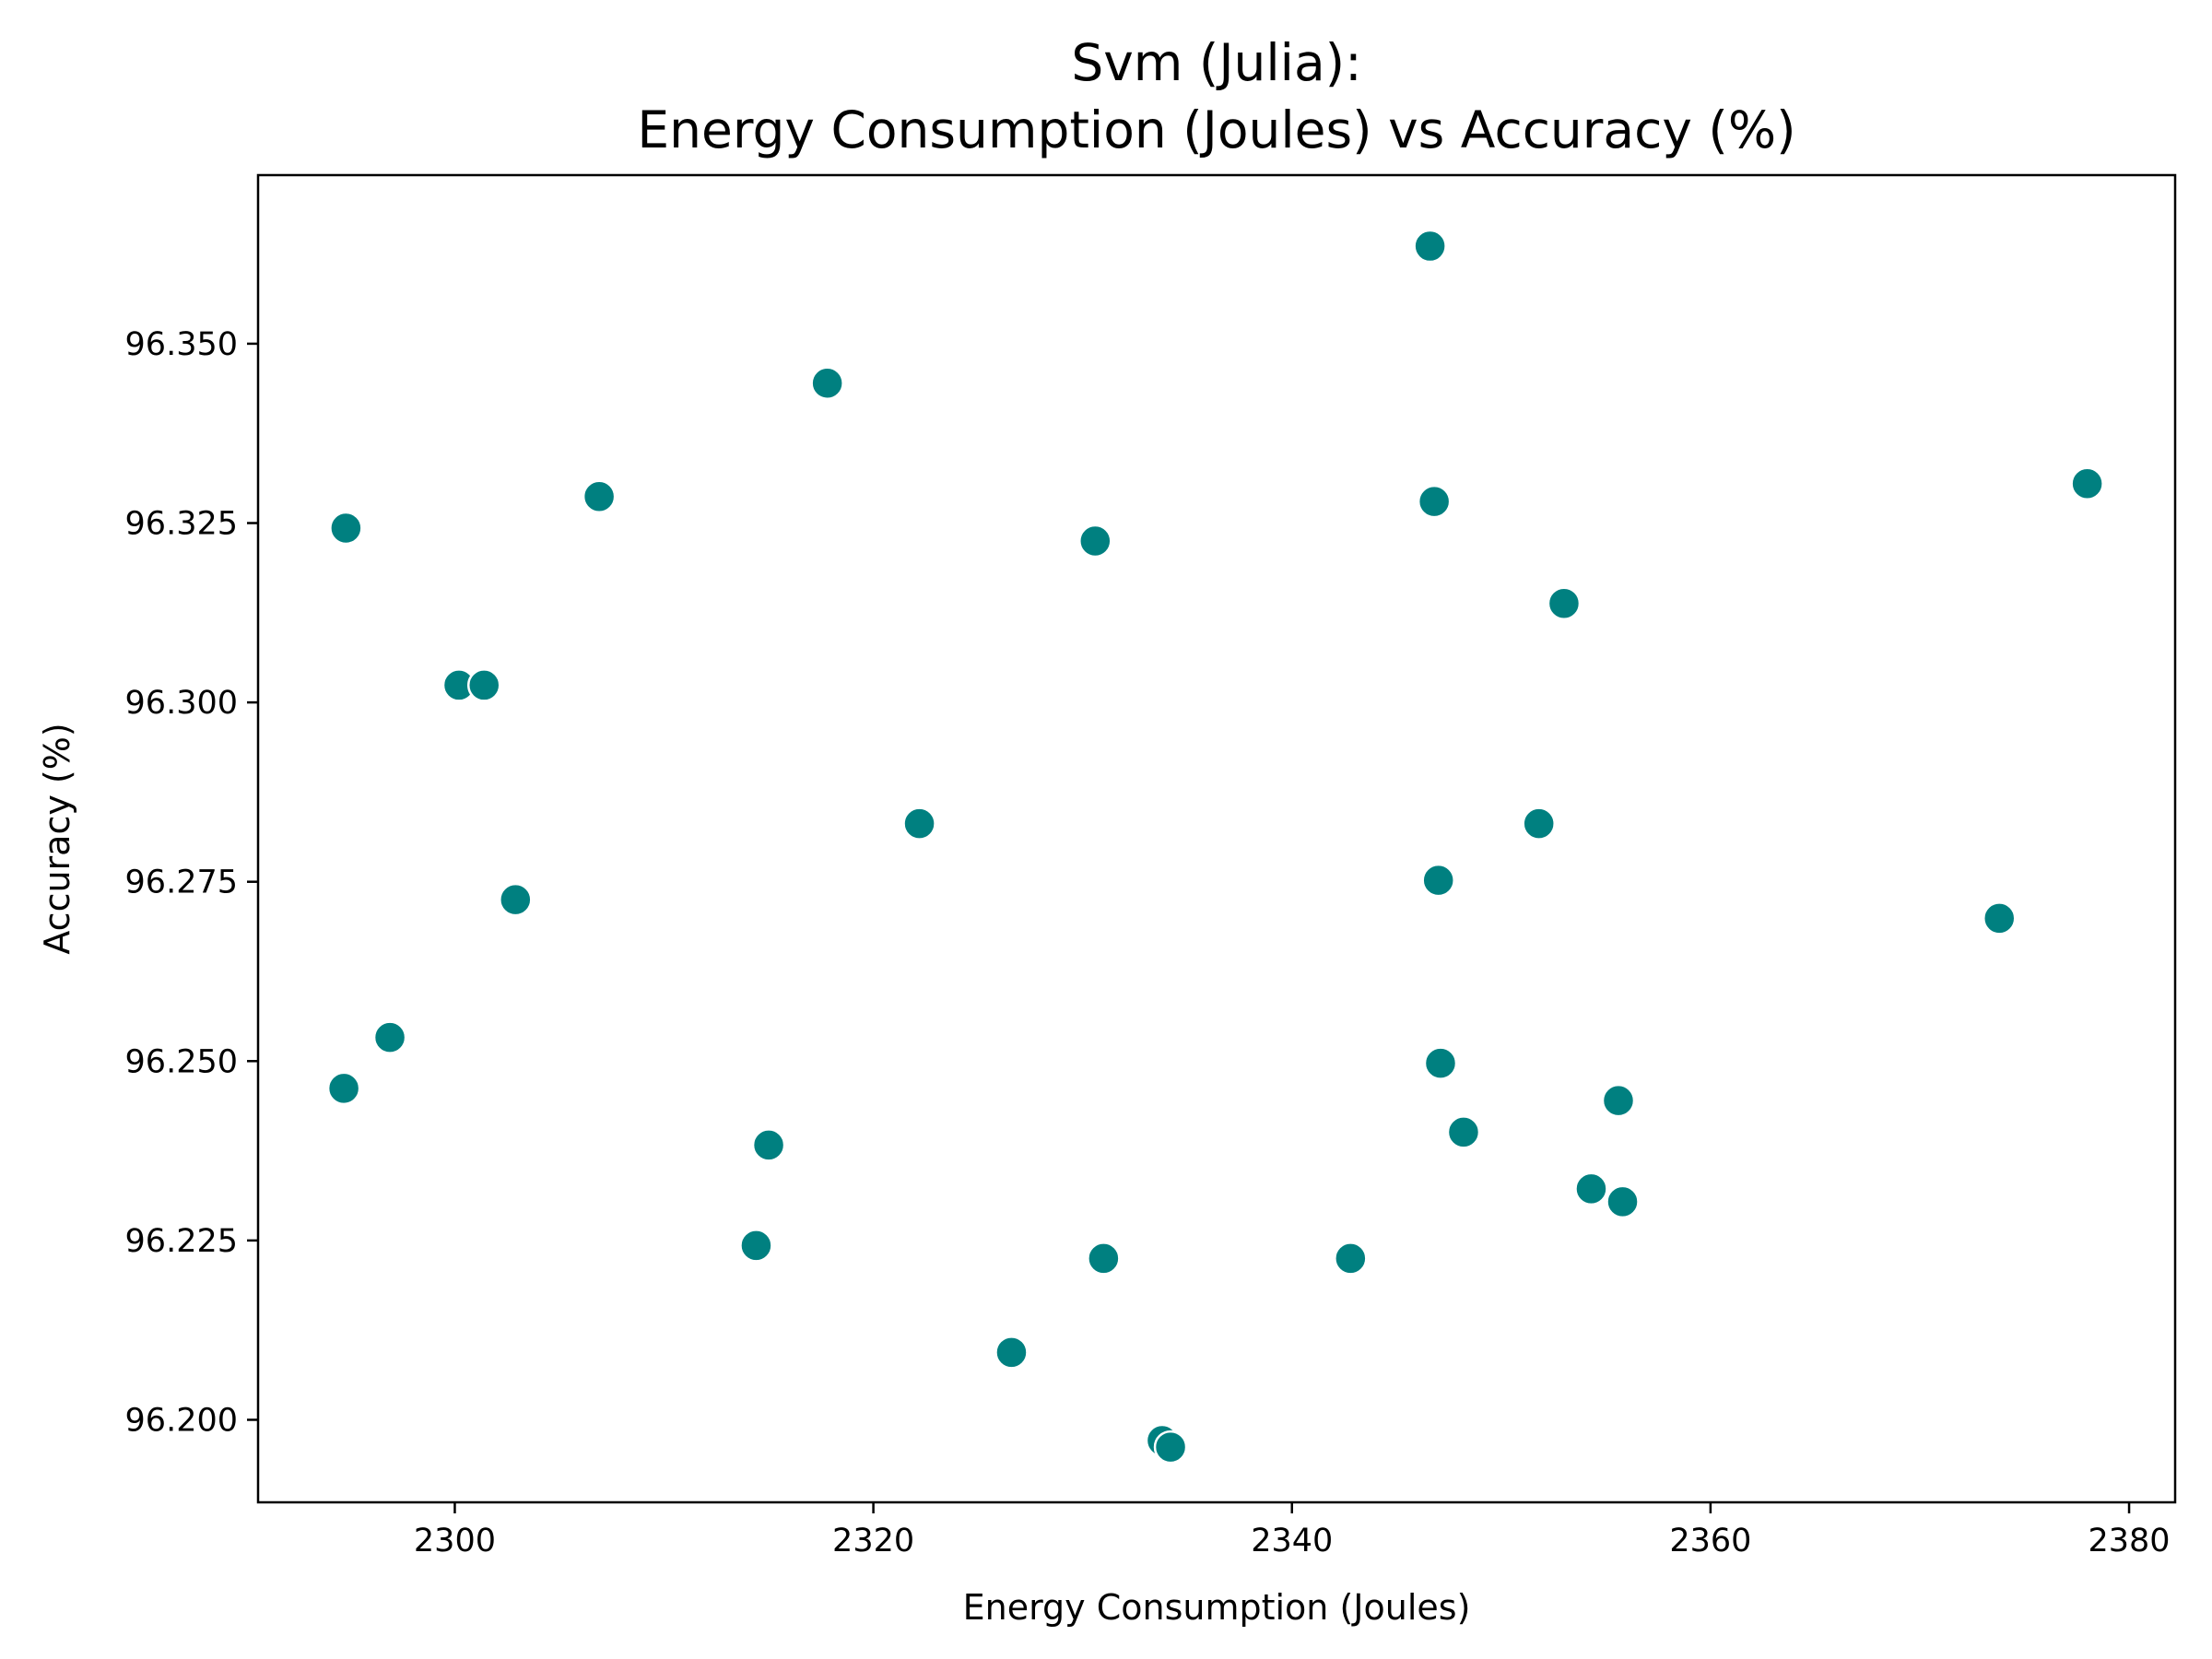 The width and height of the screenshot is (2212, 1659). What do you see at coordinates (1216, 62) in the screenshot?
I see `chart-title-line-1: Svm (Julia):` at bounding box center [1216, 62].